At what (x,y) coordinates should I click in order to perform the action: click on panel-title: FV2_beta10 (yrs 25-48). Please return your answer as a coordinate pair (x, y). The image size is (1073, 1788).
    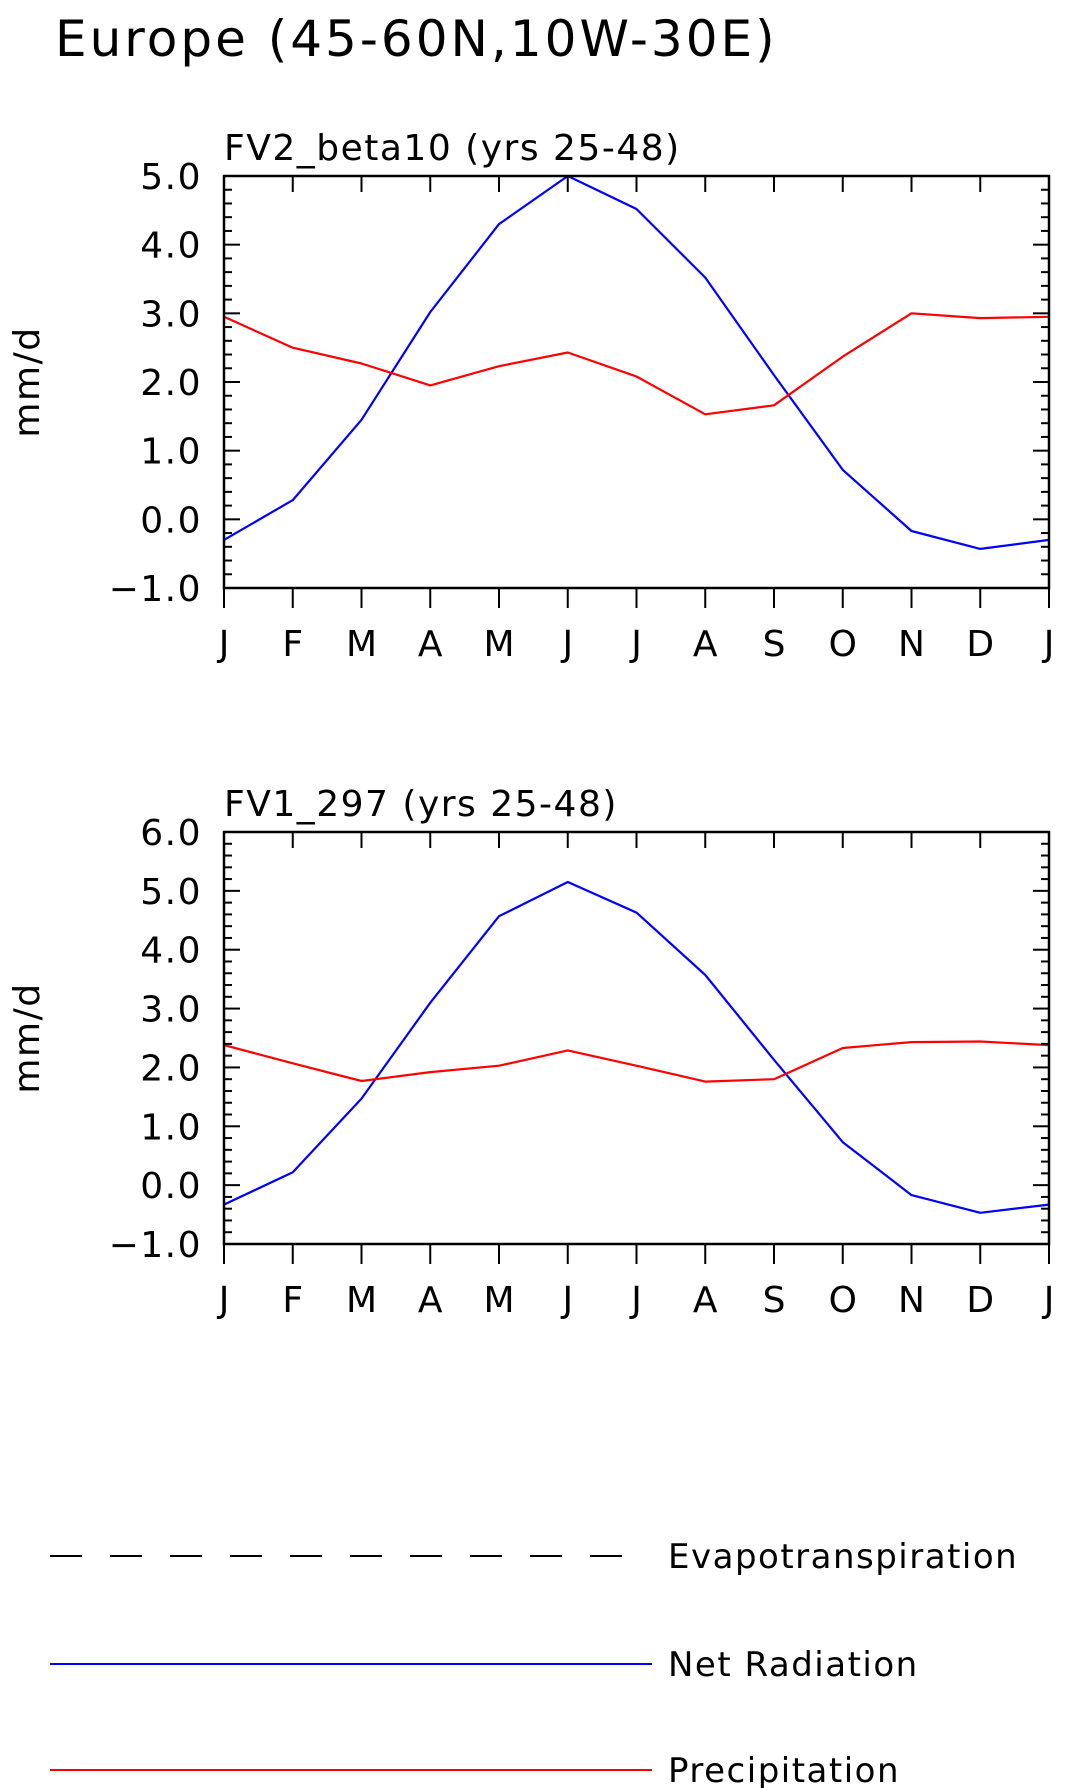
    Looking at the image, I should click on (452, 148).